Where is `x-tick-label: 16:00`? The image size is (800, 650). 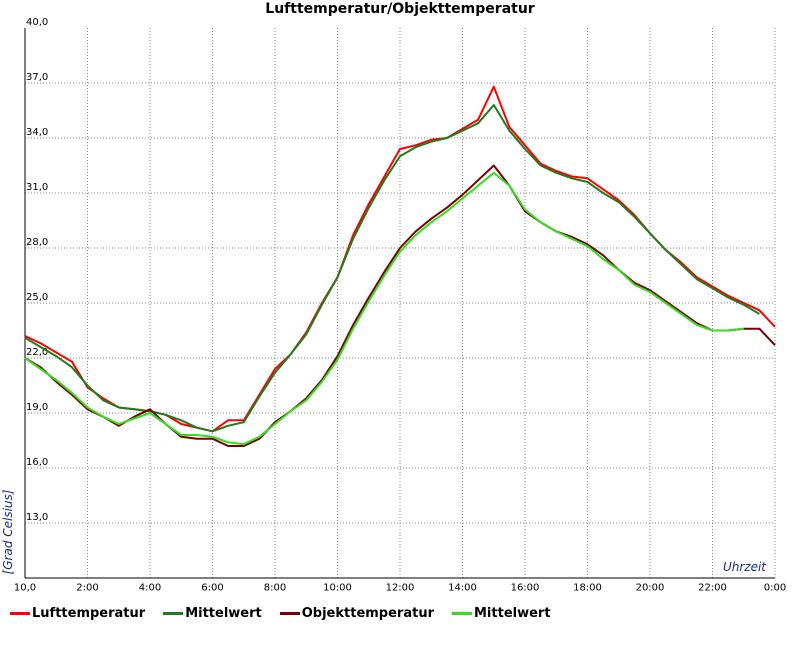
x-tick-label: 16:00 is located at coordinates (525, 587).